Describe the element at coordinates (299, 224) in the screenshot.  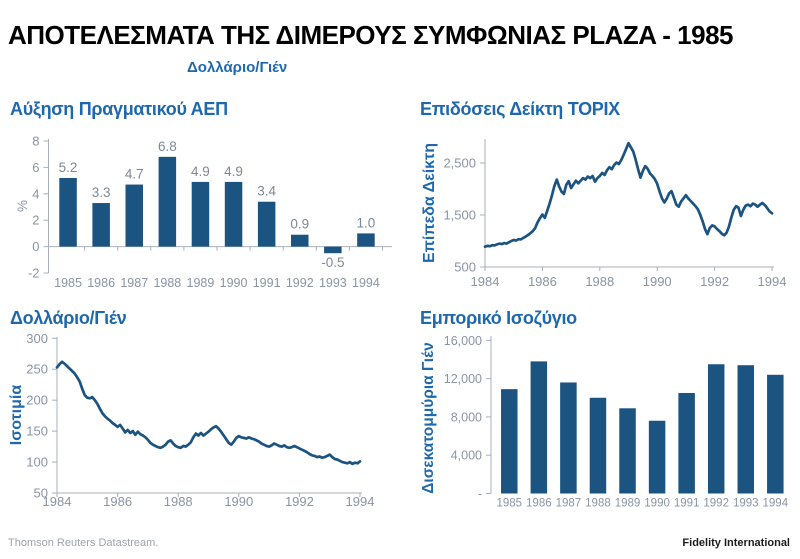
I see `svg-text: 0.9` at that location.